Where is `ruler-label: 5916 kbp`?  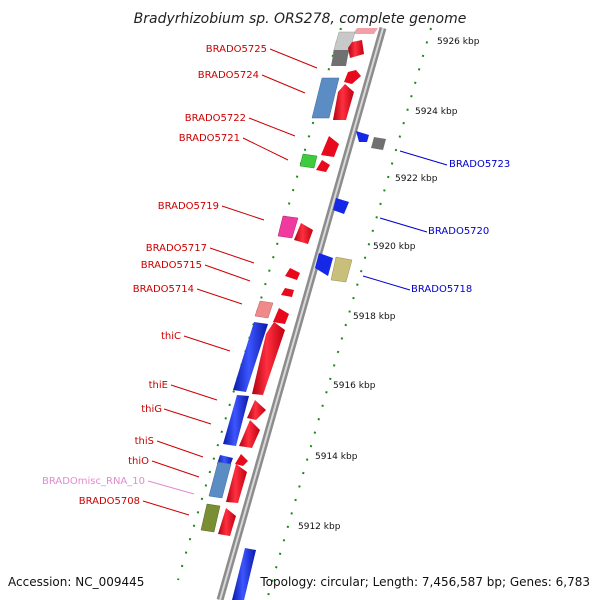
ruler-label: 5916 kbp is located at coordinates (354, 386).